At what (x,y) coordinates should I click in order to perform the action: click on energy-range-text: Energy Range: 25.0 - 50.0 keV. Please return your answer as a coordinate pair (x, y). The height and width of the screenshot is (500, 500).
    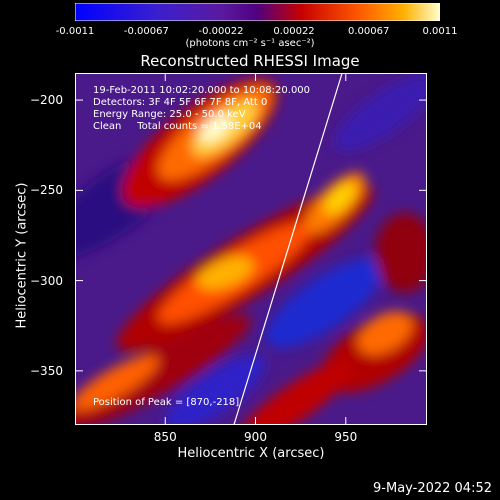
    Looking at the image, I should click on (169, 114).